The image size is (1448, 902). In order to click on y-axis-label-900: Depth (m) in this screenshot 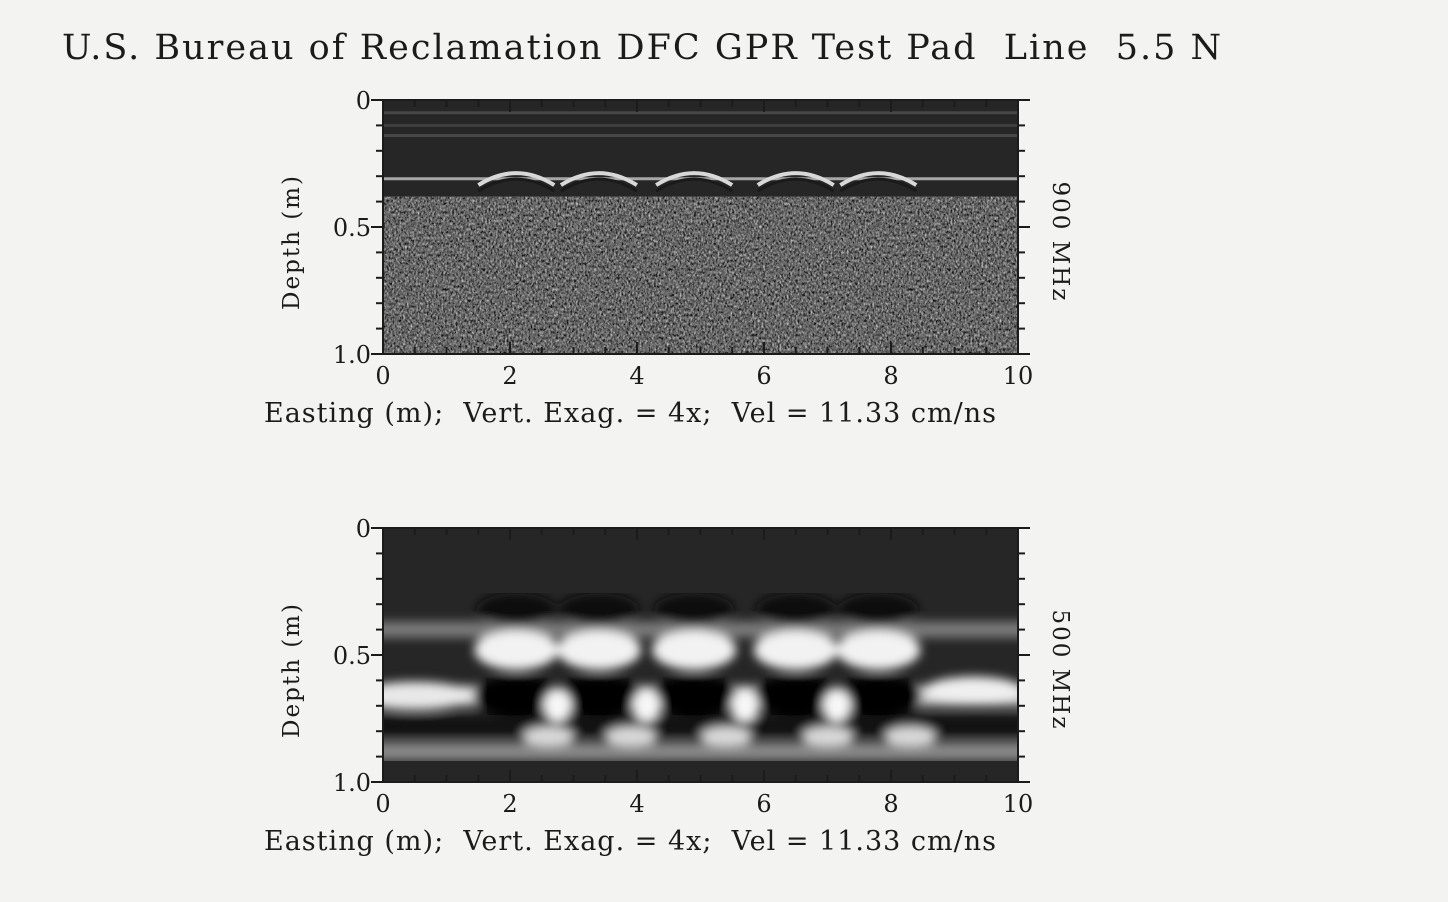, I will do `click(292, 242)`.